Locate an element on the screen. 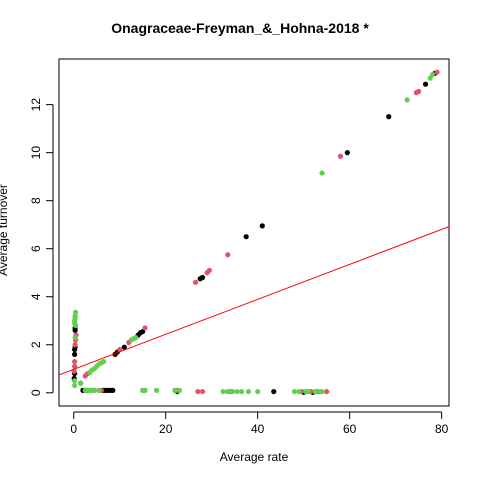  x-tick-label: 80 is located at coordinates (442, 429).